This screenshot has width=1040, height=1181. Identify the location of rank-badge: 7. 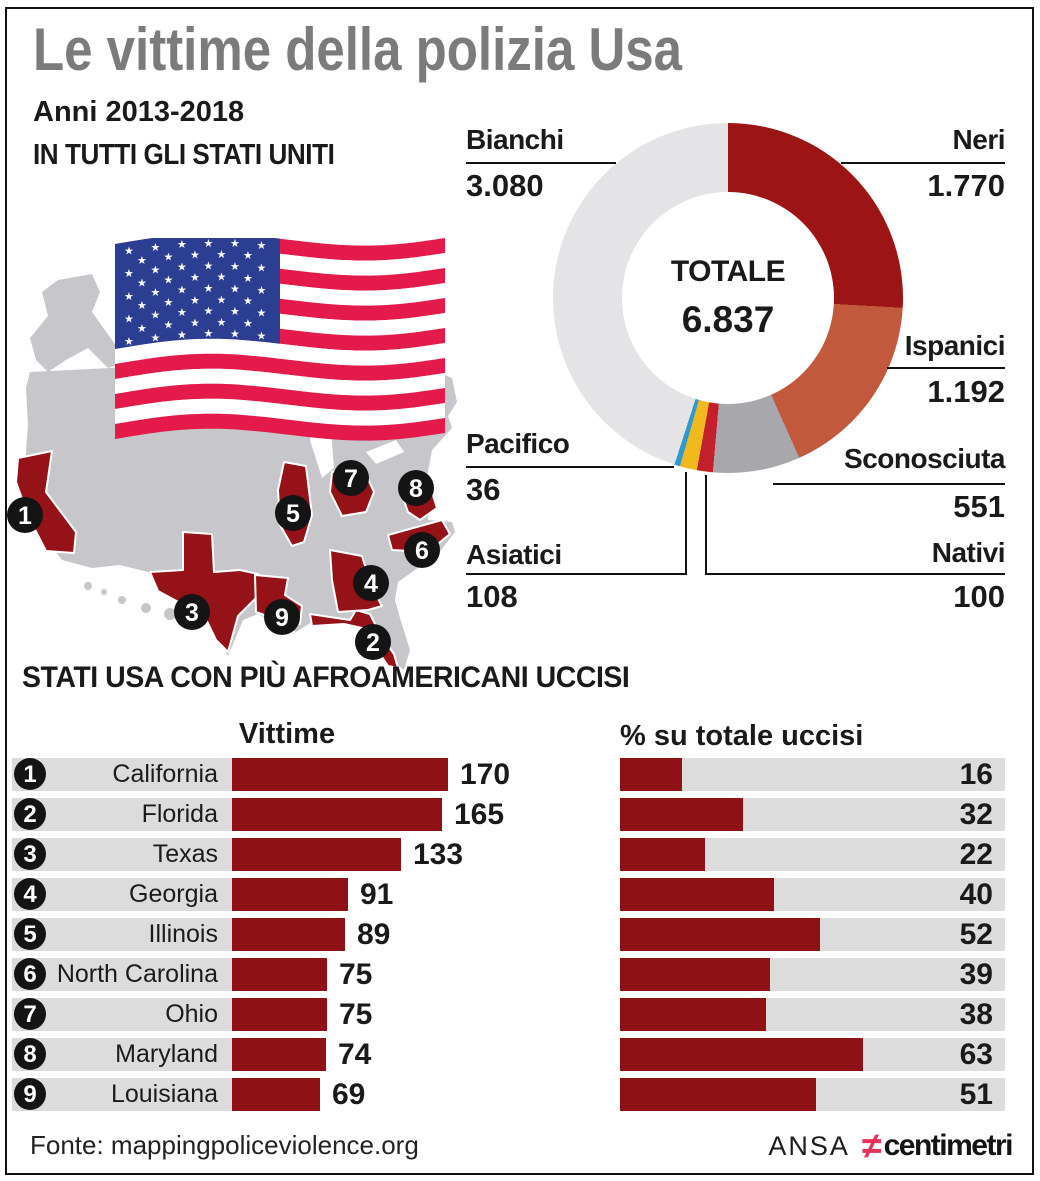
(30, 1014).